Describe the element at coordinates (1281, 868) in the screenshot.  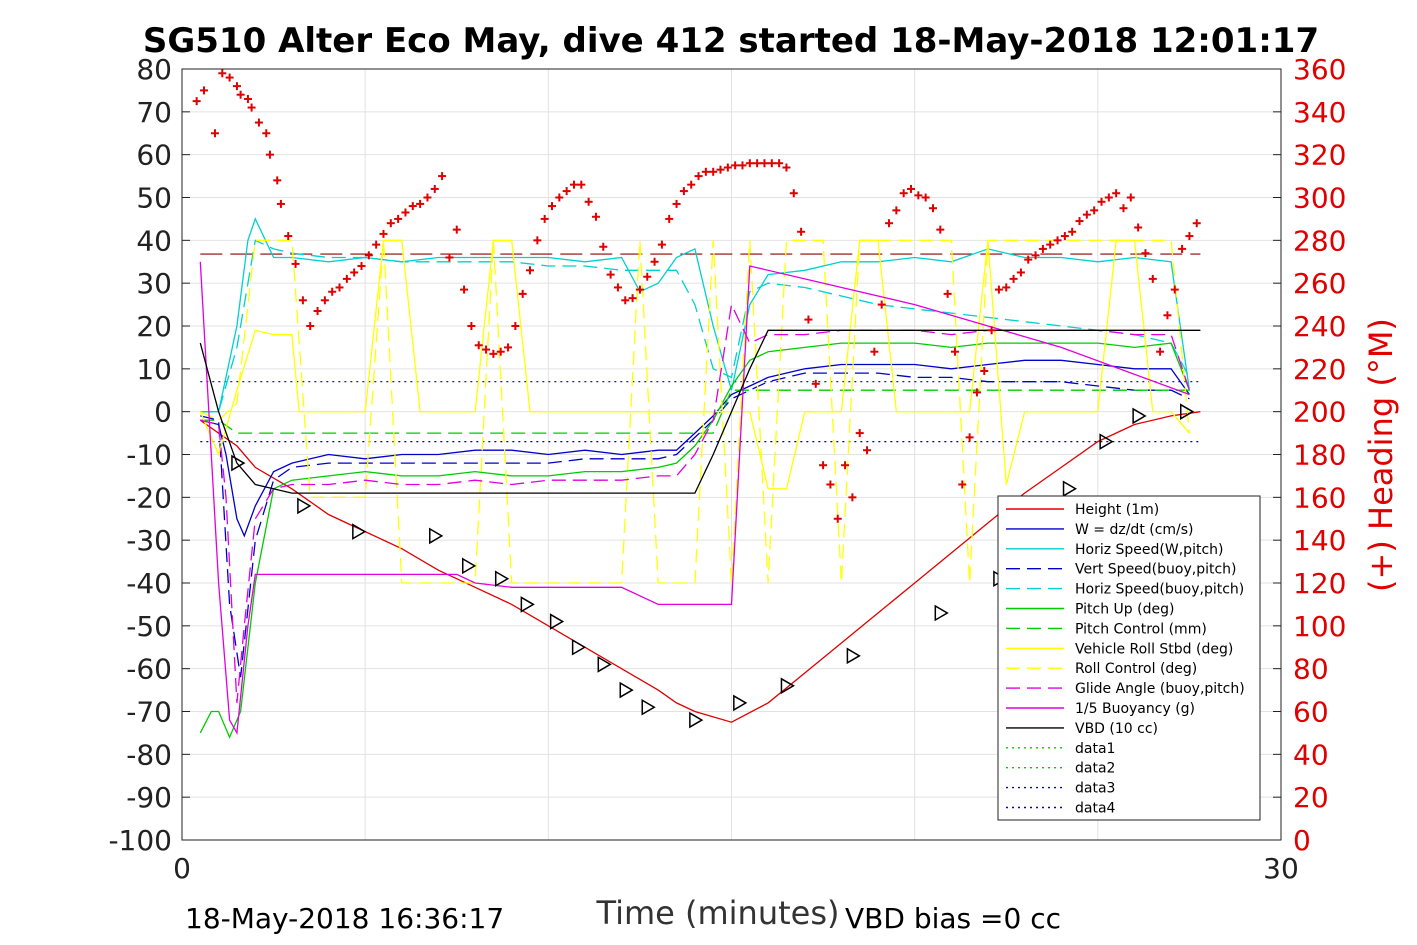
I see `x-tick-label: 30` at that location.